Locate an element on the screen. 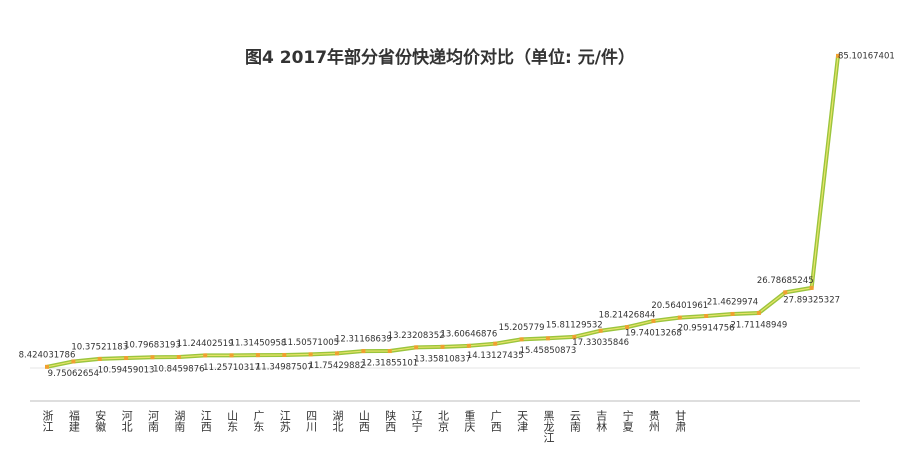  value-label: 11.75429882 is located at coordinates (337, 366).